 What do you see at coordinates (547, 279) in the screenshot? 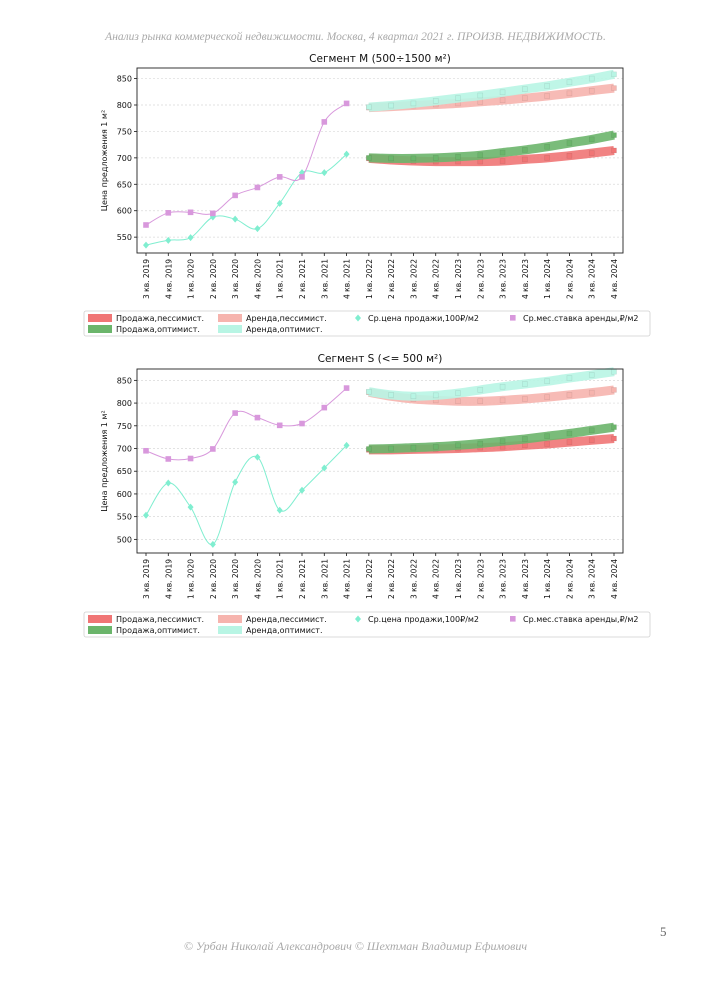
I see `x-tick-label: 1 кв. 2024` at bounding box center [547, 279].